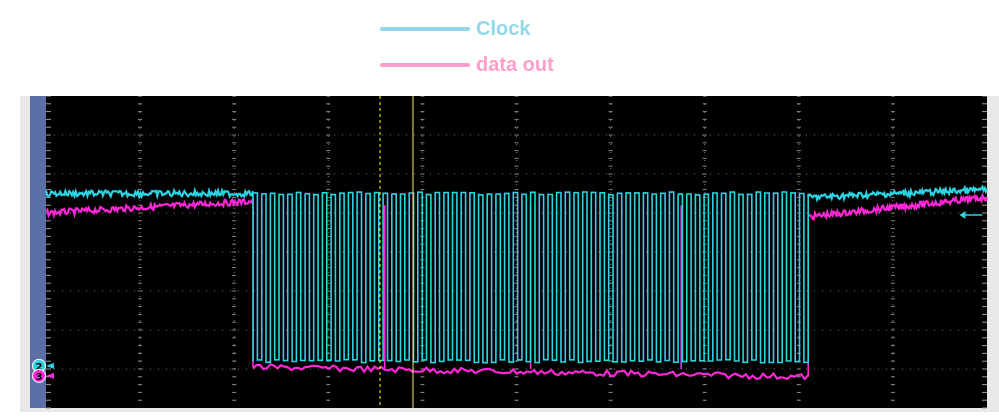 This screenshot has height=419, width=999. Describe the element at coordinates (38, 252) in the screenshot. I see `scope-left-bar` at that location.